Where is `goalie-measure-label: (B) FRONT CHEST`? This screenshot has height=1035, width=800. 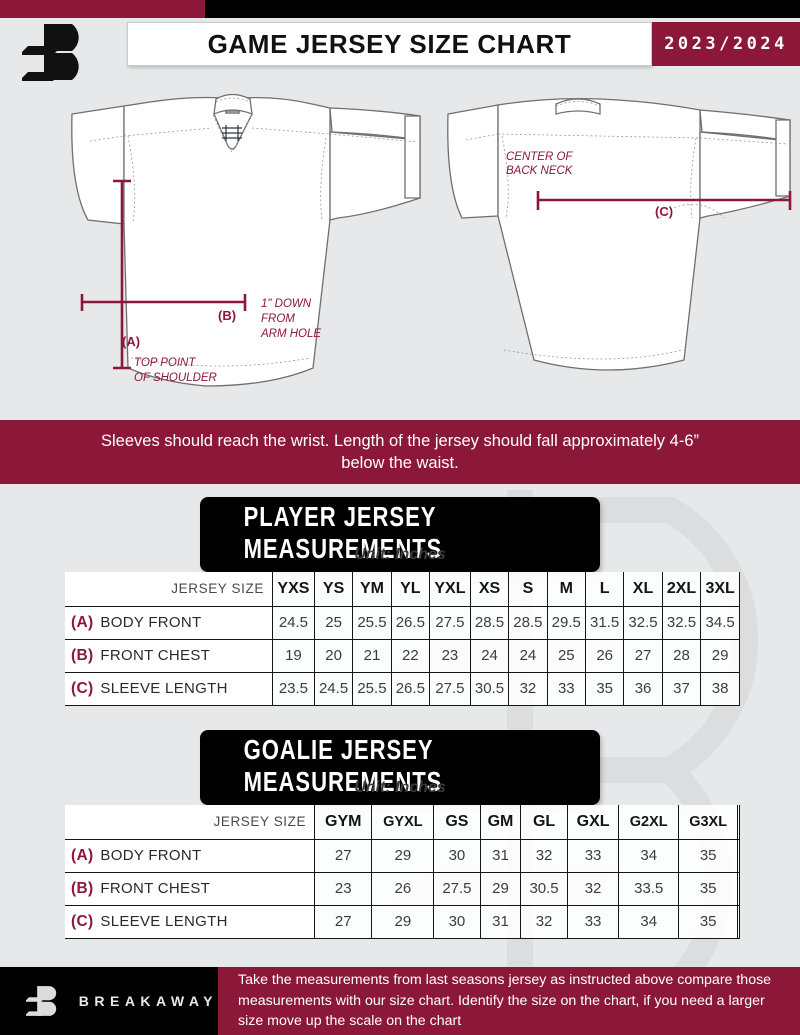
goalie-measure-label: (B) FRONT CHEST is located at coordinates (190, 888).